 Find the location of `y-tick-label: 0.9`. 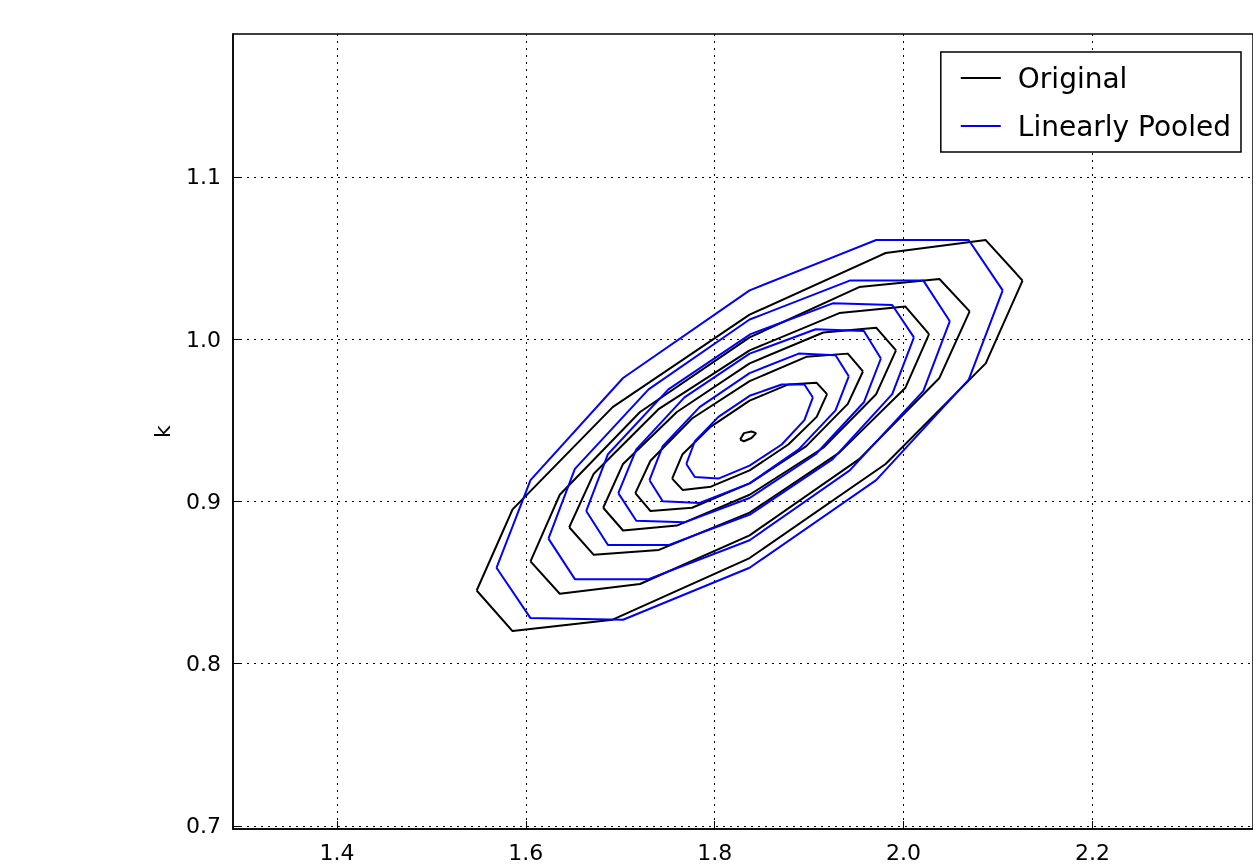

y-tick-label: 0.9 is located at coordinates (203, 501).